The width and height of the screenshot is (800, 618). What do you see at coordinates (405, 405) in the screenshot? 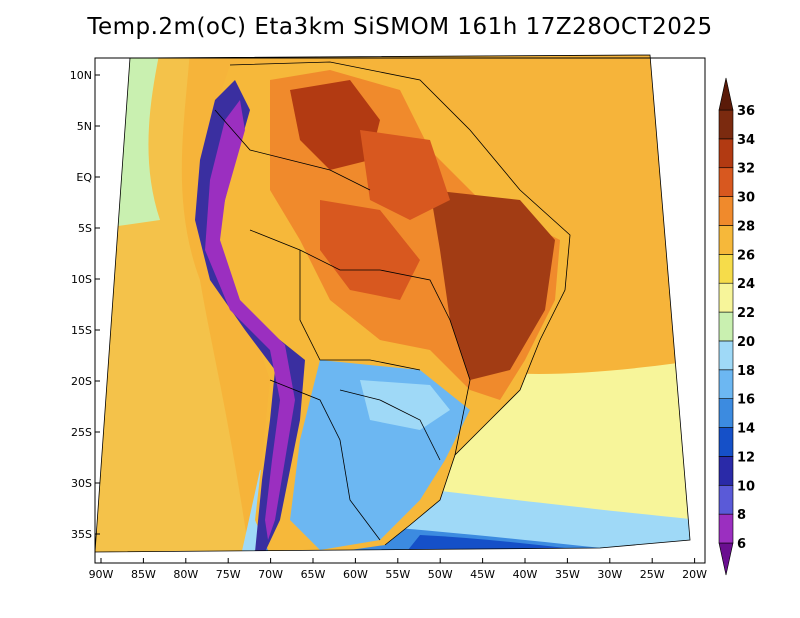
I see `south-cool-land-inner` at bounding box center [405, 405].